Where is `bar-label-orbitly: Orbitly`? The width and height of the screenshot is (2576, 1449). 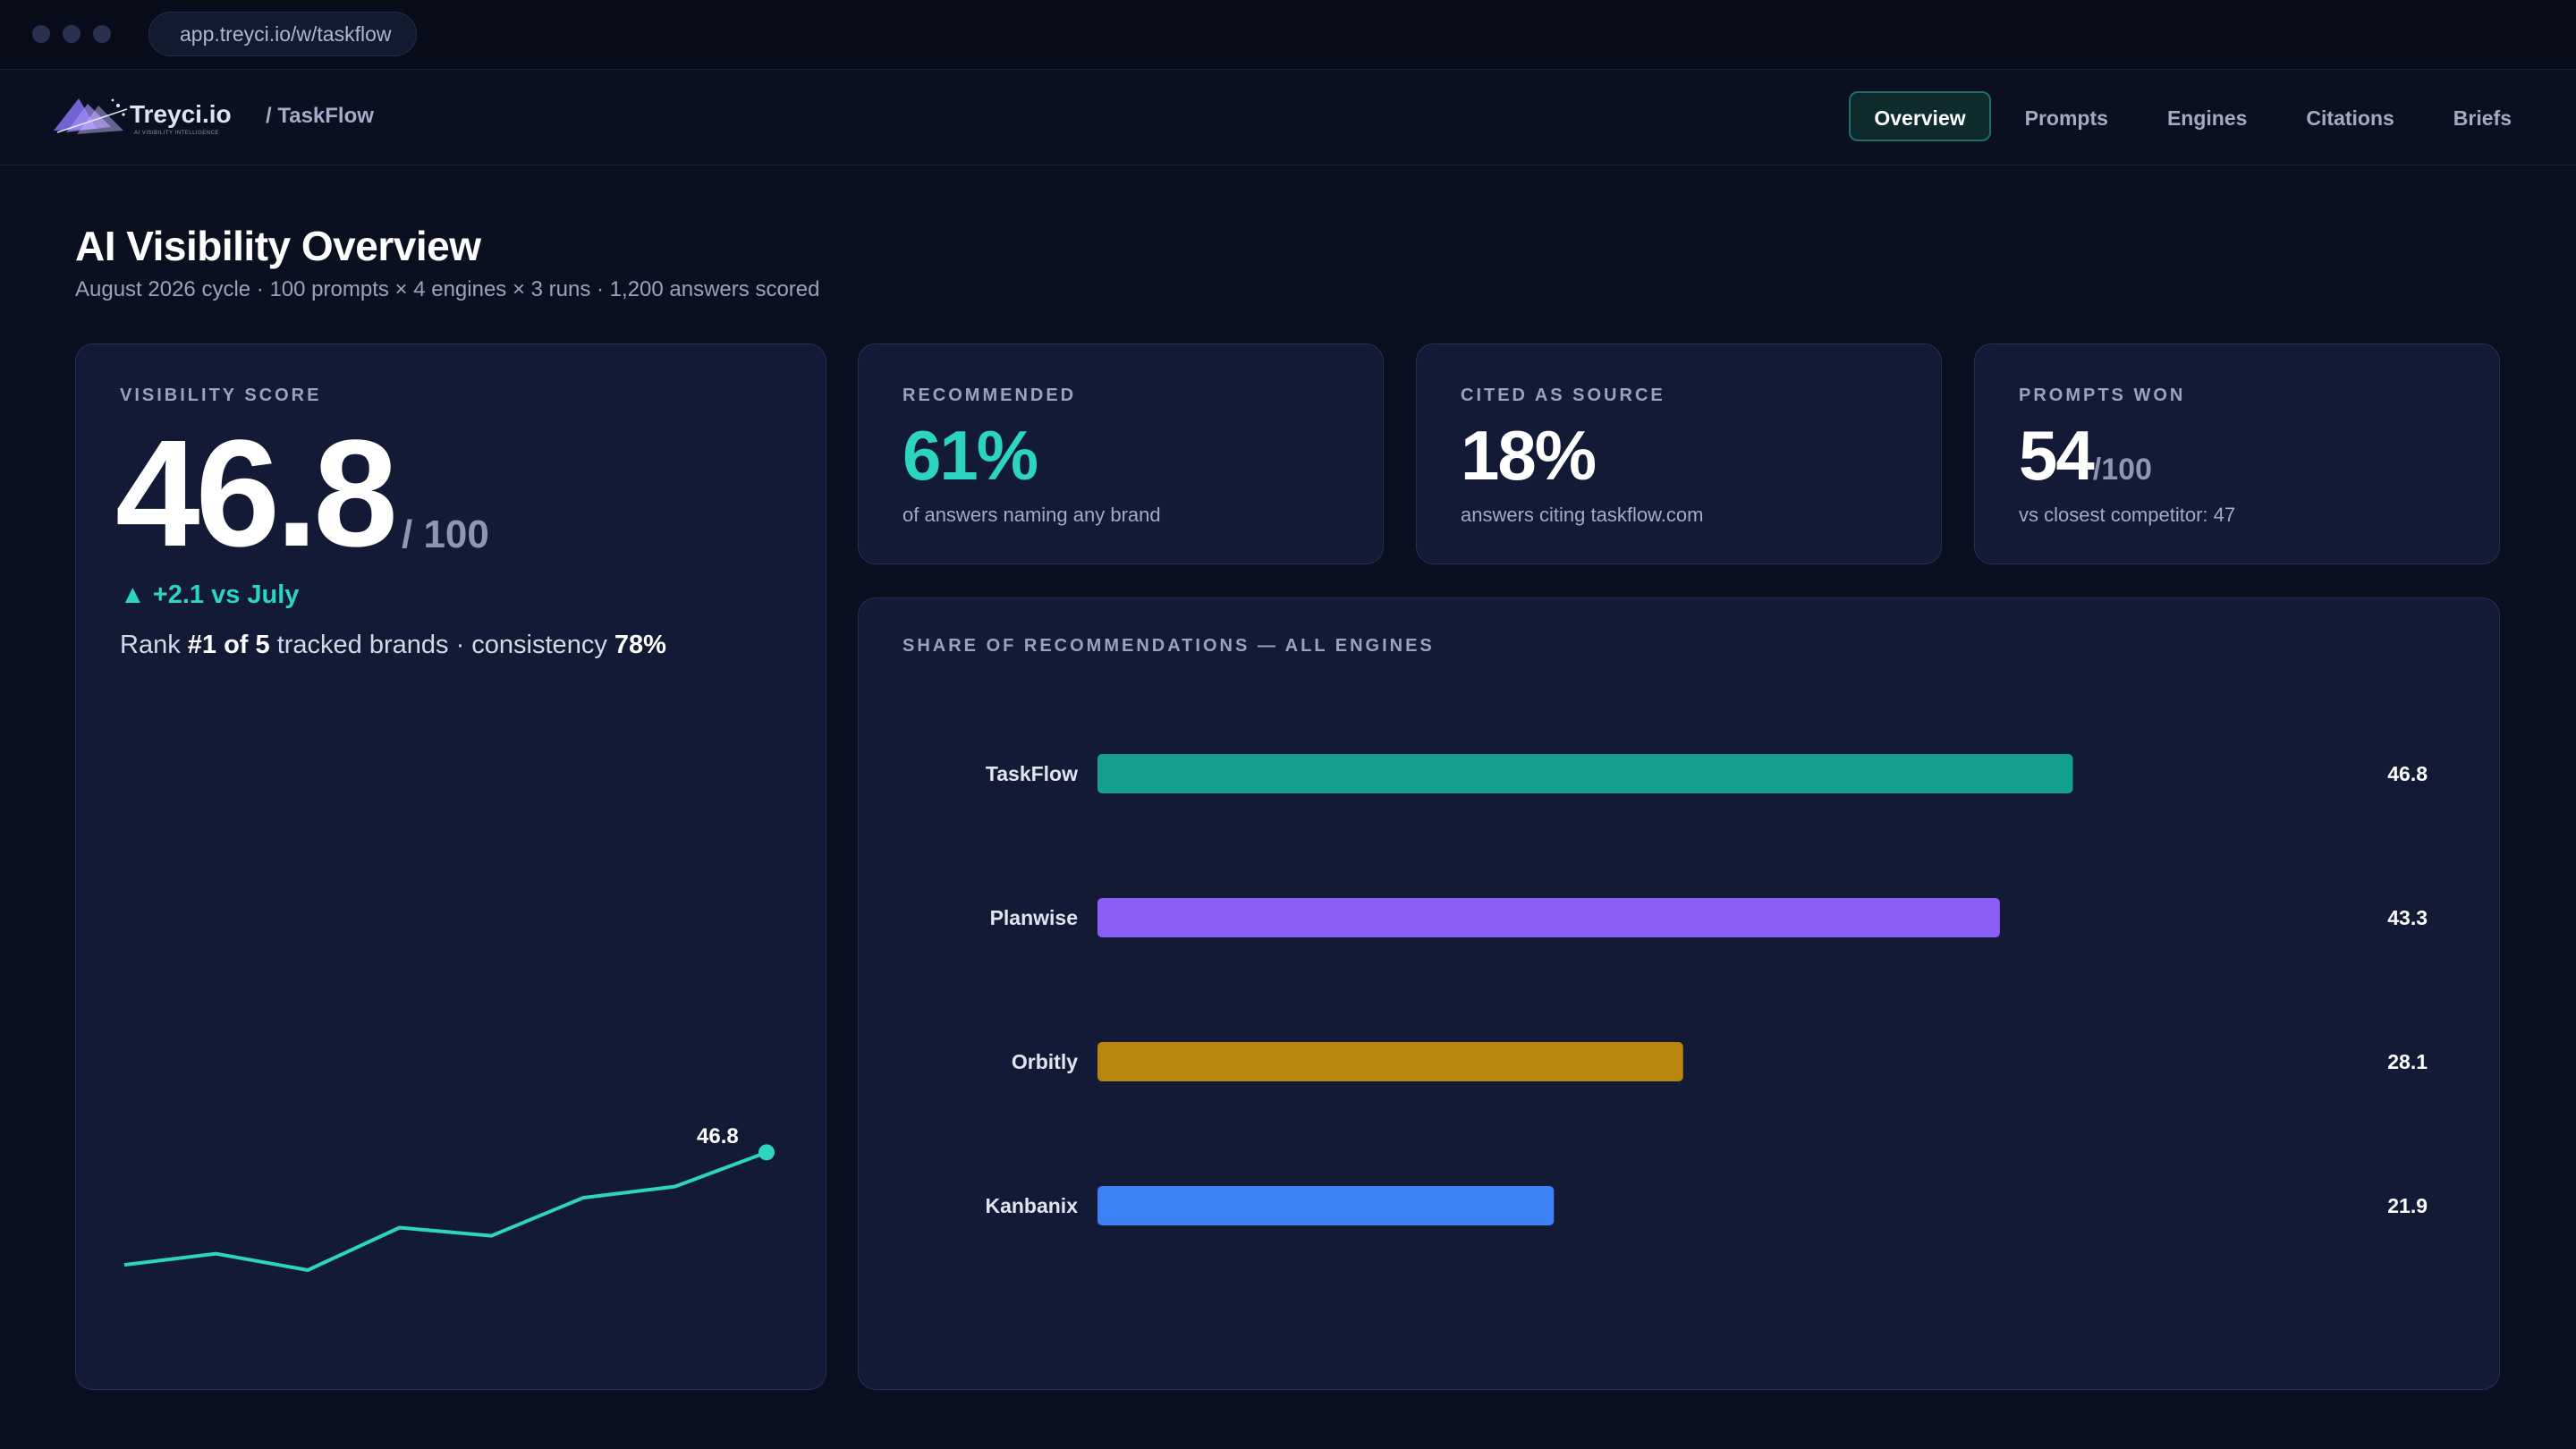 bar-label-orbitly: Orbitly is located at coordinates (1045, 1061).